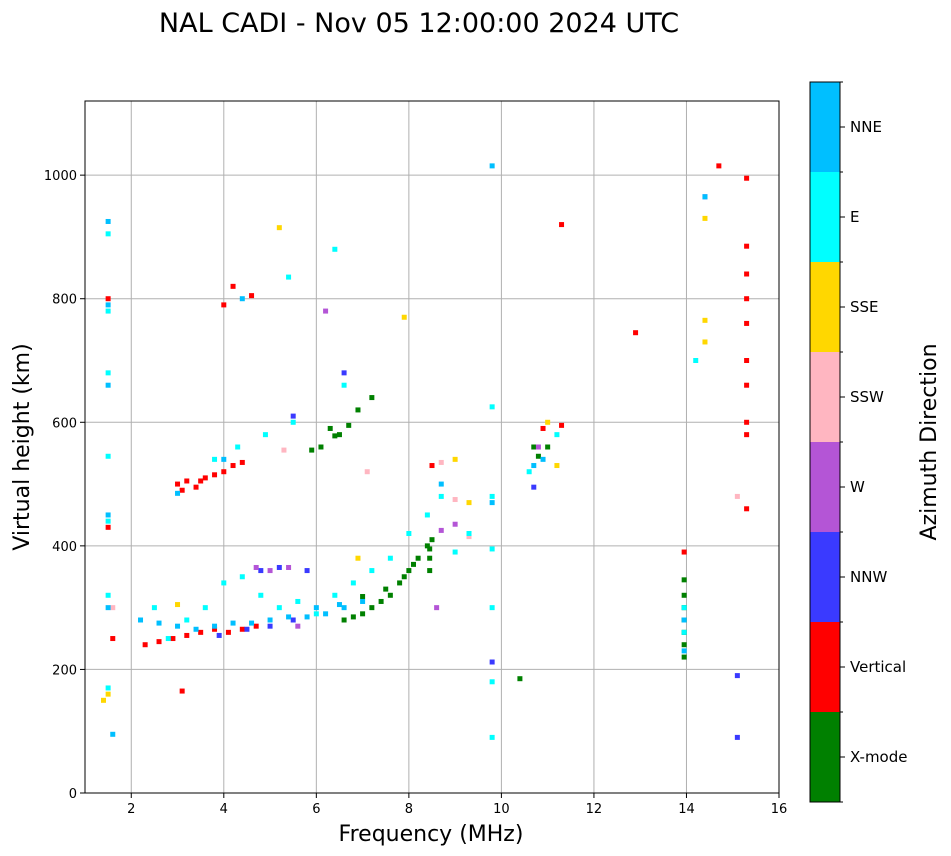 This screenshot has height=856, width=951. What do you see at coordinates (878, 667) in the screenshot?
I see `colorbar-tick-label: Vertical` at bounding box center [878, 667].